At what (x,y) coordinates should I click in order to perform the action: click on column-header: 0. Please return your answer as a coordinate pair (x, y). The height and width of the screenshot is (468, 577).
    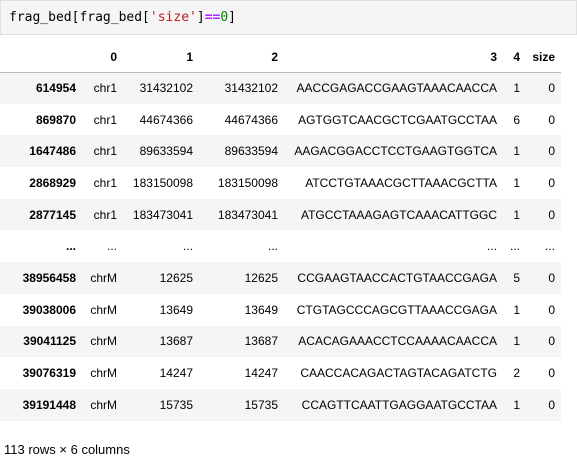
    Looking at the image, I should click on (102, 57).